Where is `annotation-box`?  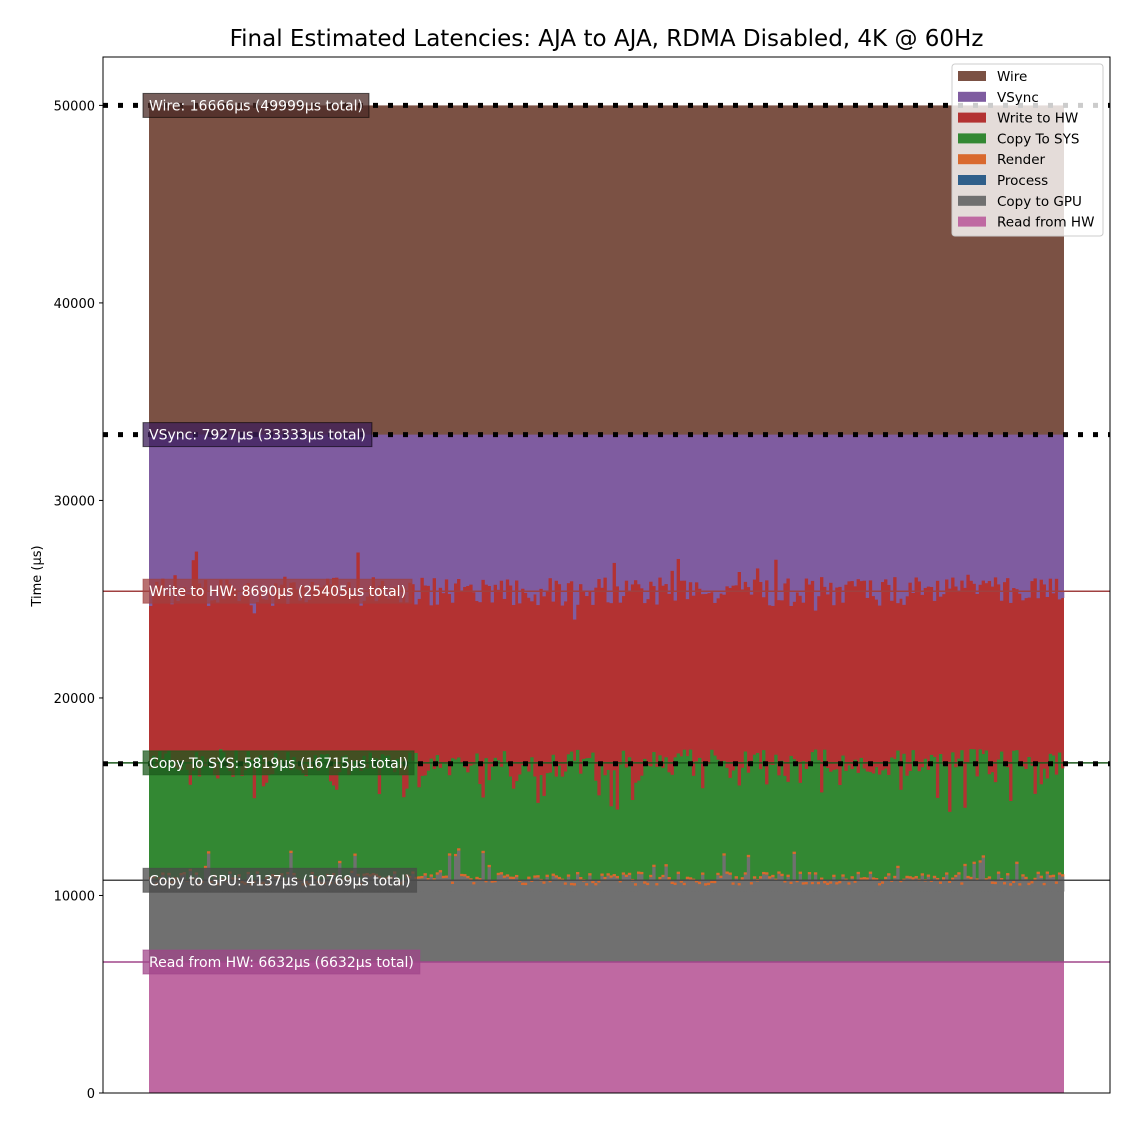
annotation-box is located at coordinates (281, 962).